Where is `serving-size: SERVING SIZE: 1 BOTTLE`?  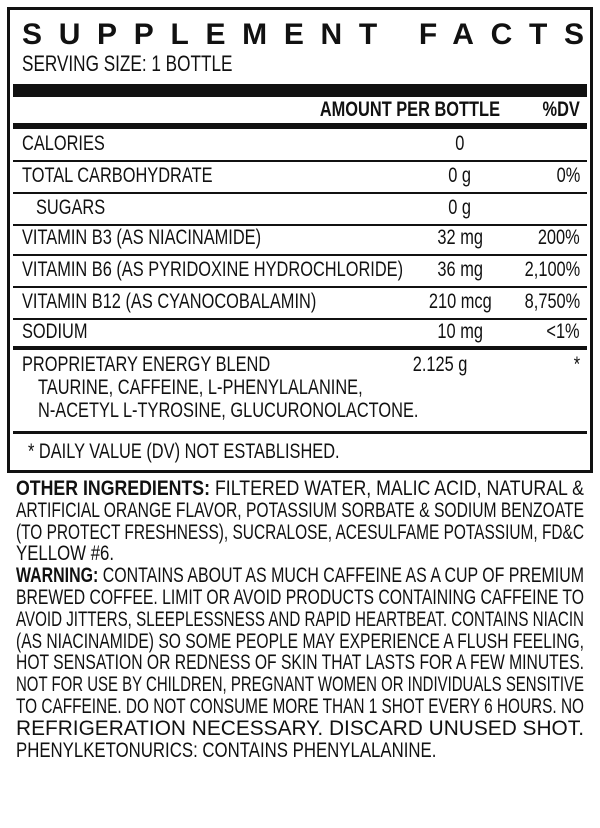
serving-size: SERVING SIZE: 1 BOTTLE is located at coordinates (127, 63).